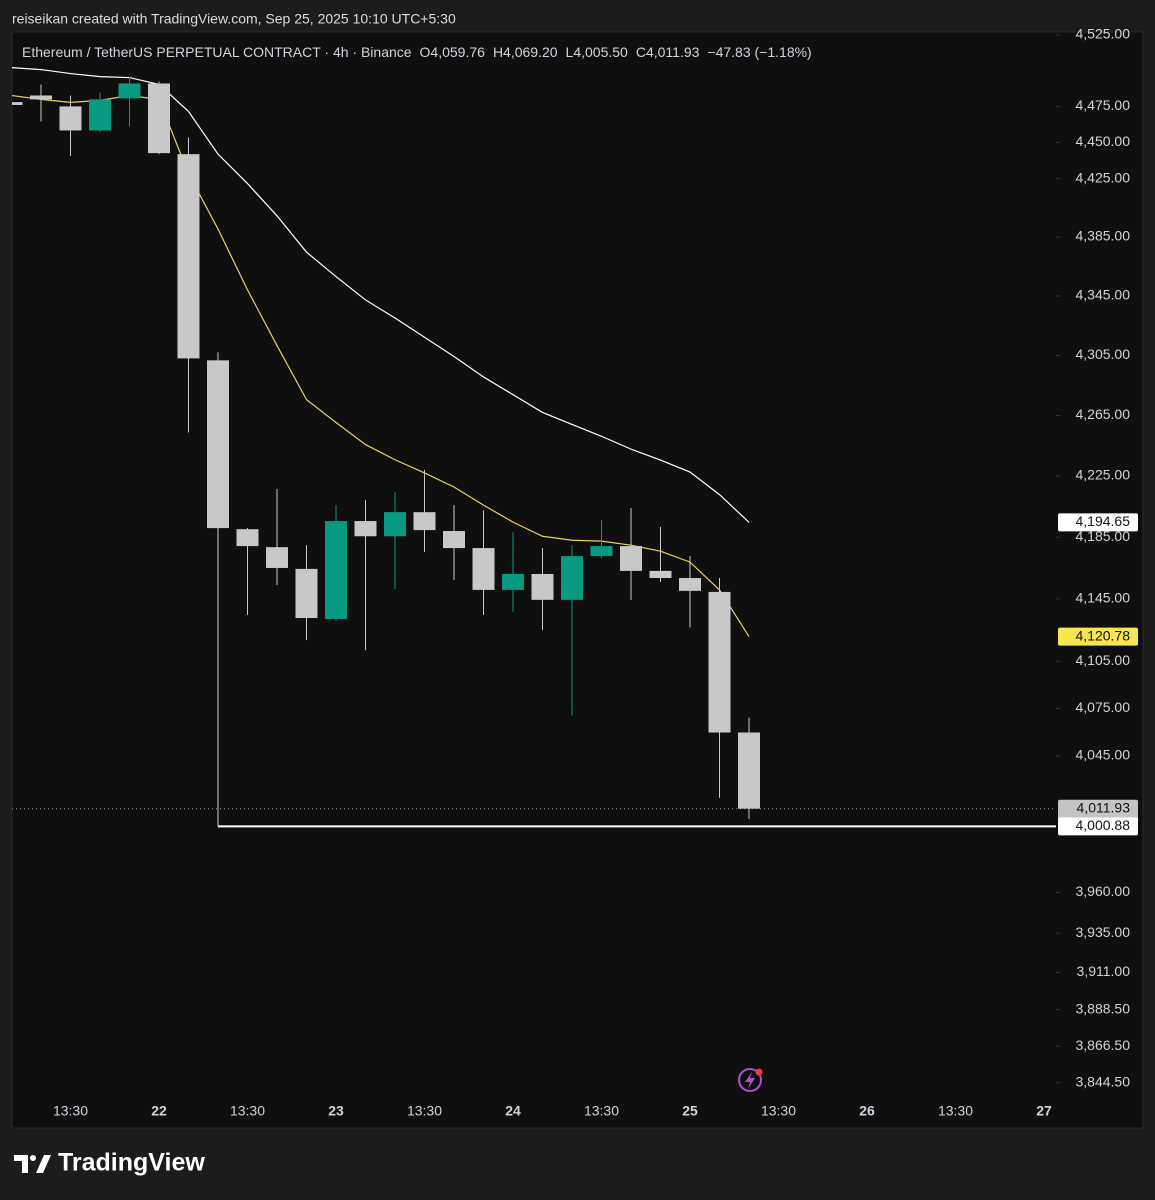 Image resolution: width=1155 pixels, height=1200 pixels. Describe the element at coordinates (159, 1111) in the screenshot. I see `x-tick-label: 22` at that location.